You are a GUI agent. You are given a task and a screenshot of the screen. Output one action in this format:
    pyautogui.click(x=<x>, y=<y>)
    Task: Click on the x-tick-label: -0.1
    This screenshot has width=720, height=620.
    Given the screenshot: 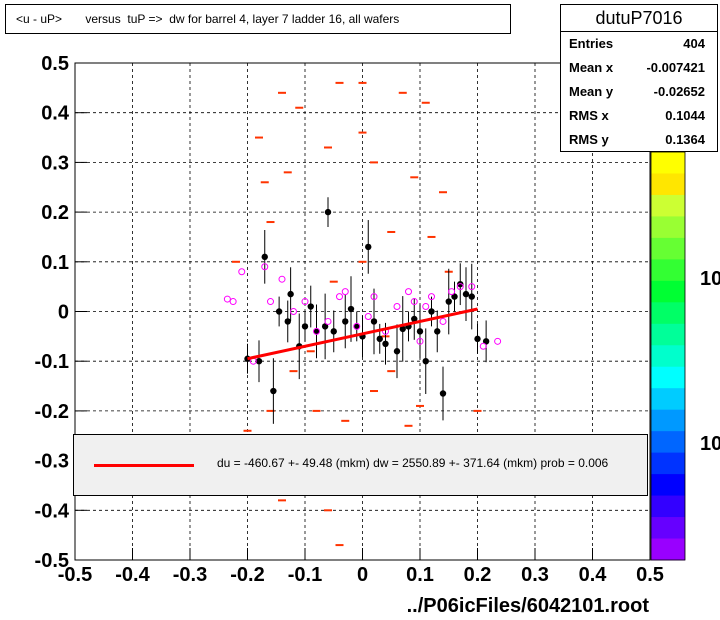 What is the action you would take?
    pyautogui.click(x=305, y=575)
    